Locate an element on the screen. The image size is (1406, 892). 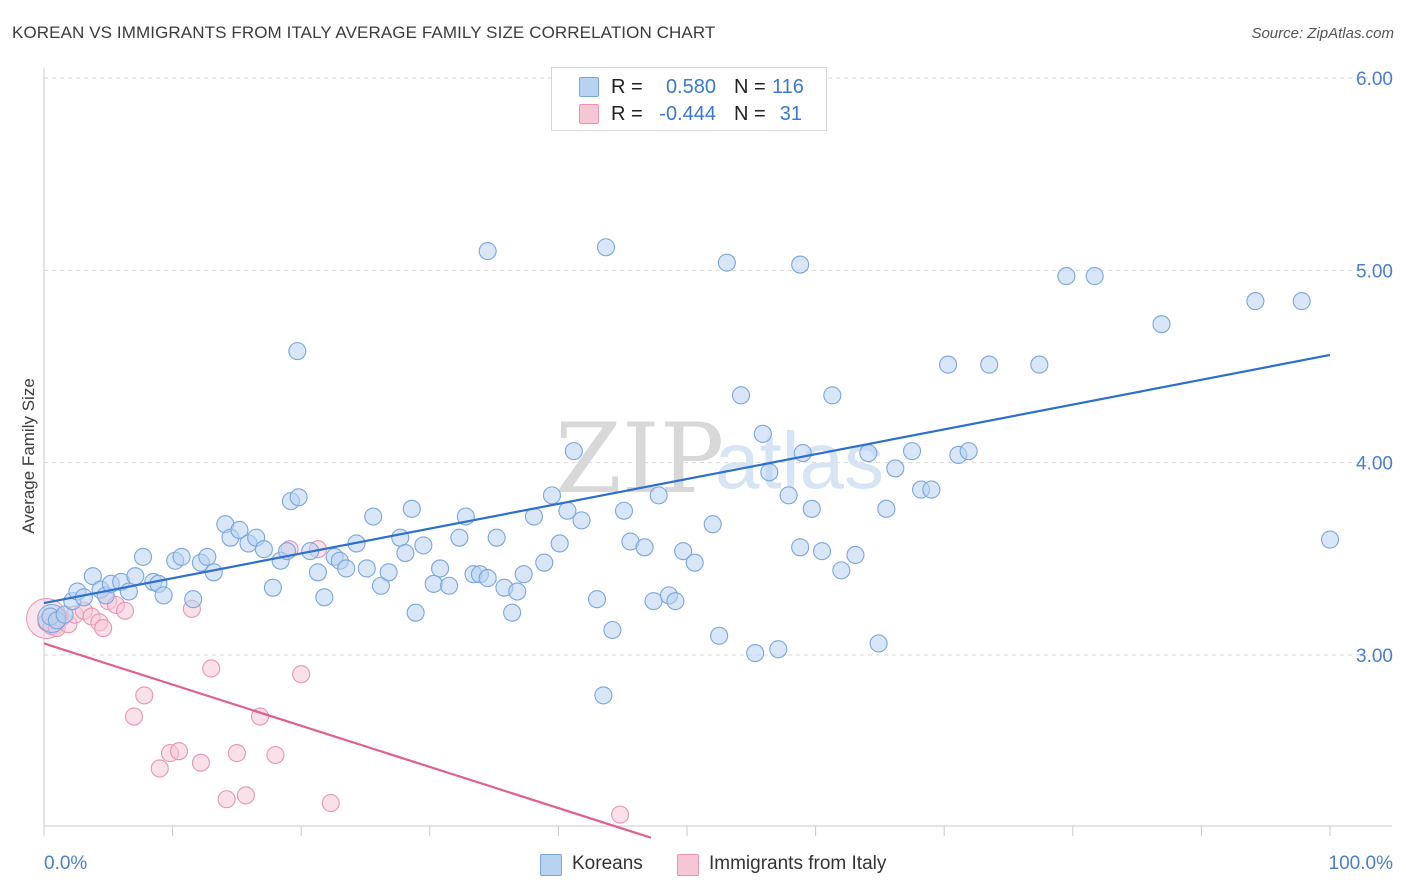
n-value: 116 is located at coordinates (788, 87).